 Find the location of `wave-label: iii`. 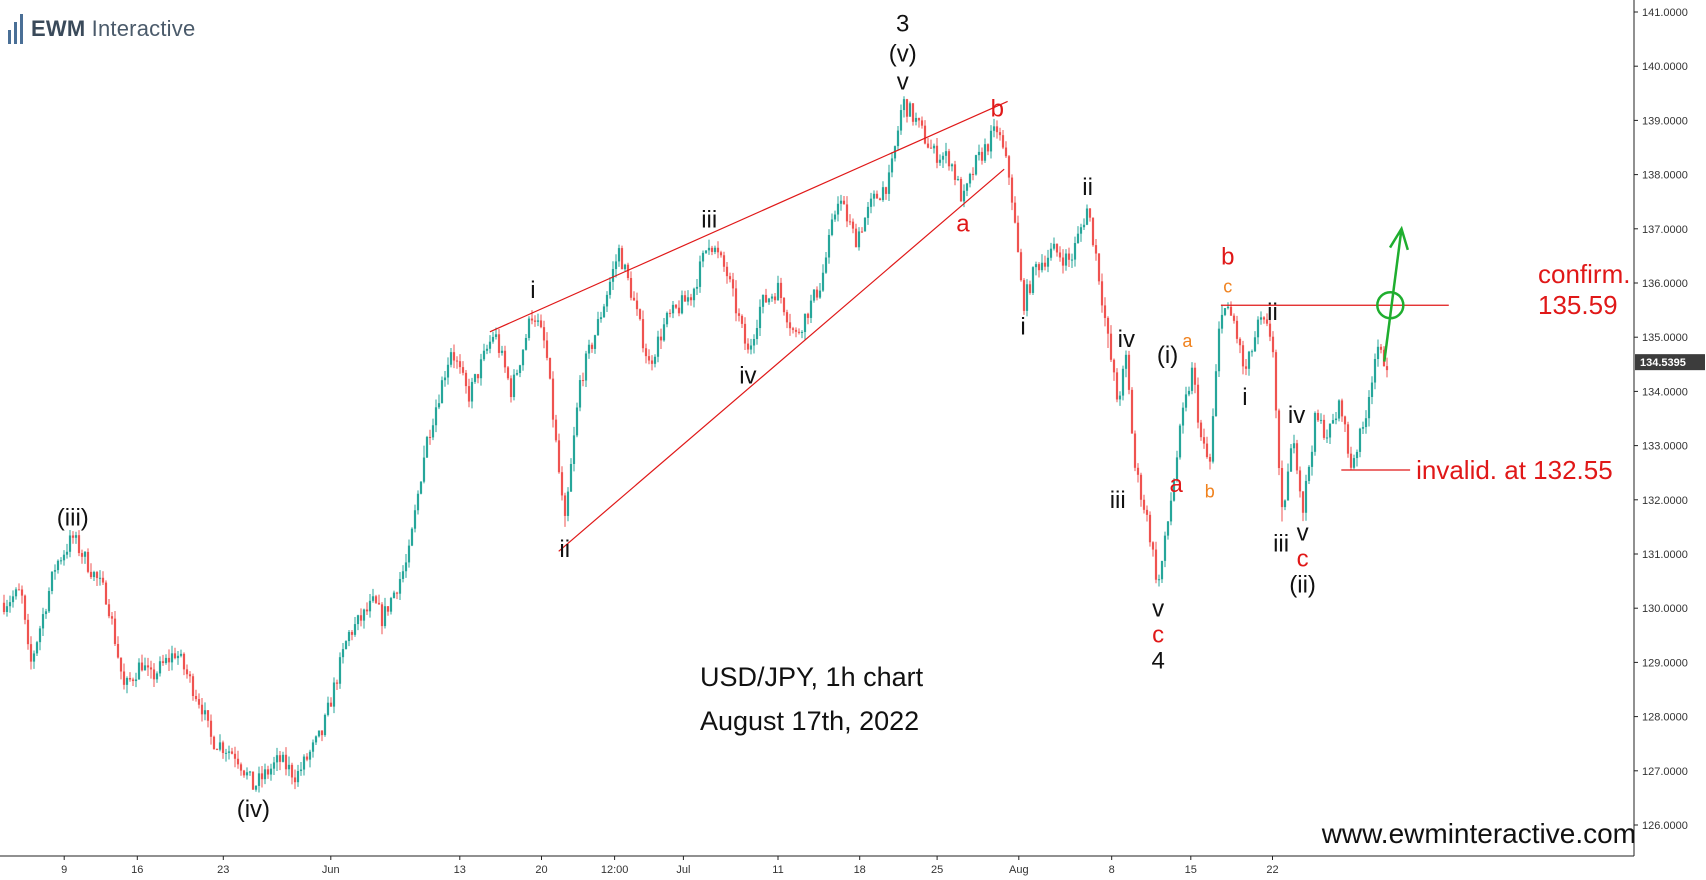

wave-label: iii is located at coordinates (1118, 500).